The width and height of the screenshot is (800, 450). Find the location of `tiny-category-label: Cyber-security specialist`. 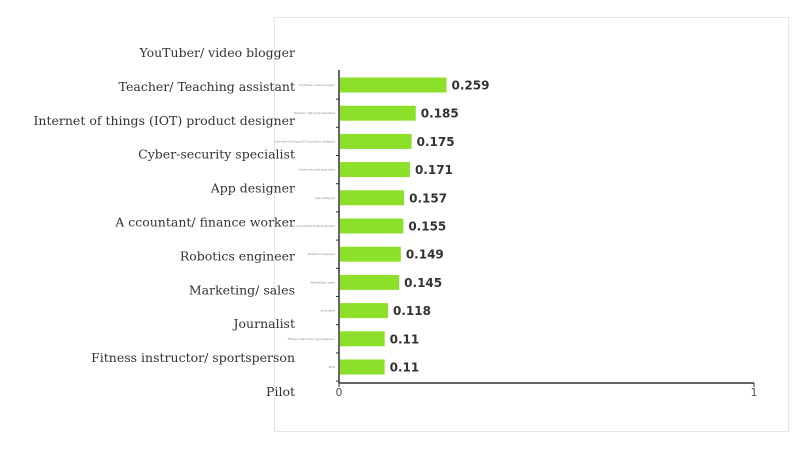

tiny-category-label: Cyber-security specialist is located at coordinates (317, 170).